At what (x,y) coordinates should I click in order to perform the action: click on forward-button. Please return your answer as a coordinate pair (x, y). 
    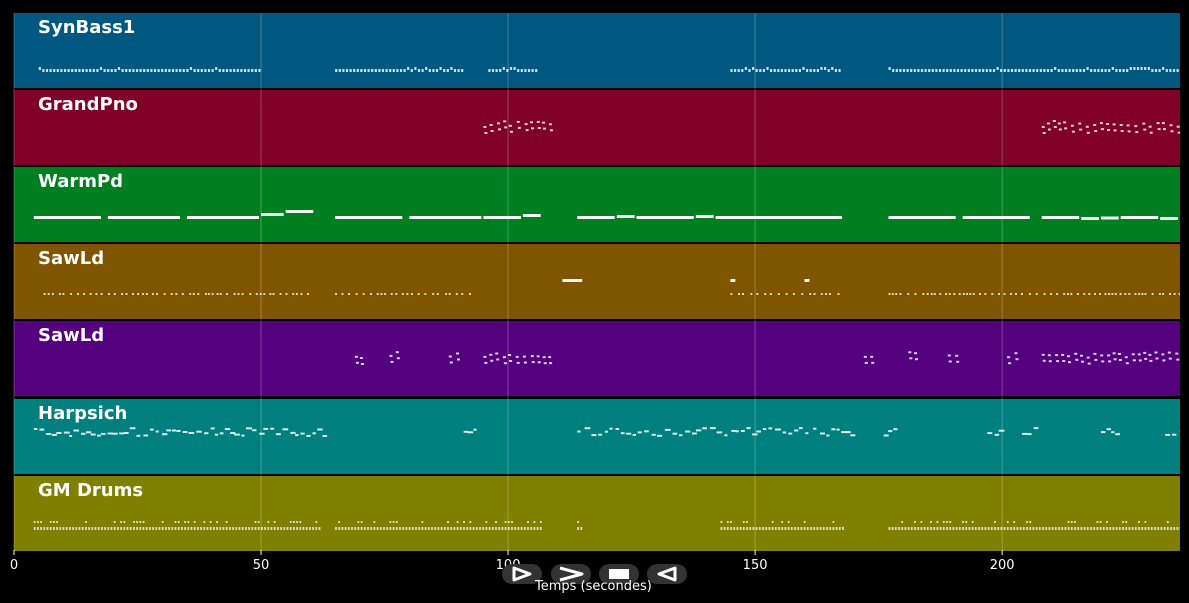
    Looking at the image, I should click on (571, 574).